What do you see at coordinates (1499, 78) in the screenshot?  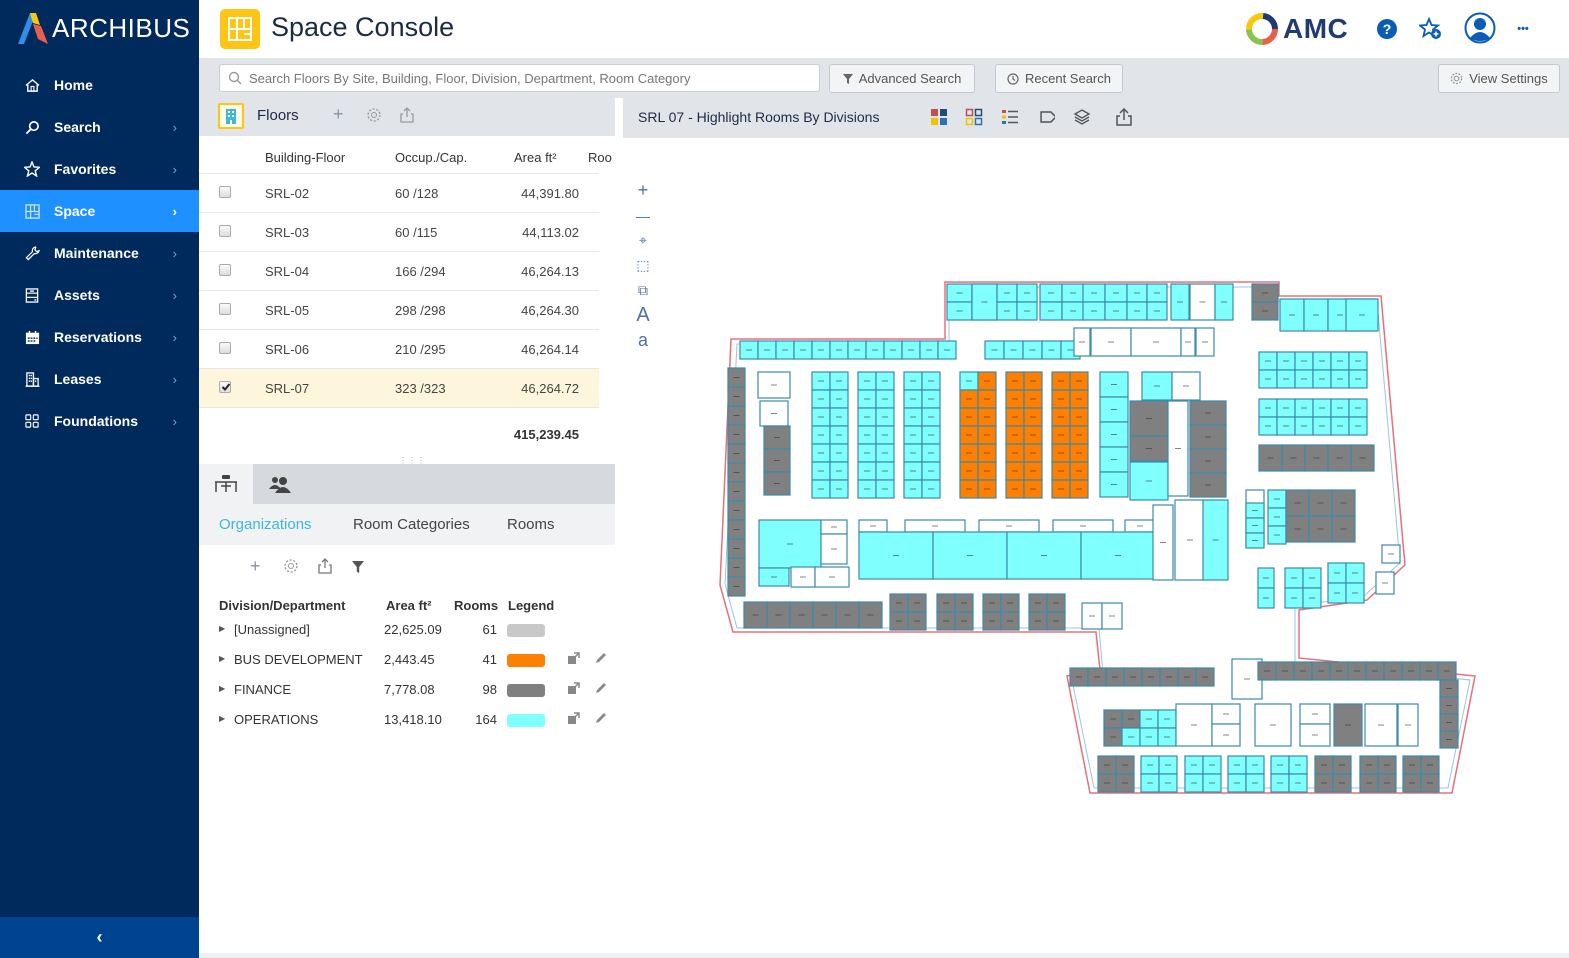 I see `view-settings-button: View Settings` at bounding box center [1499, 78].